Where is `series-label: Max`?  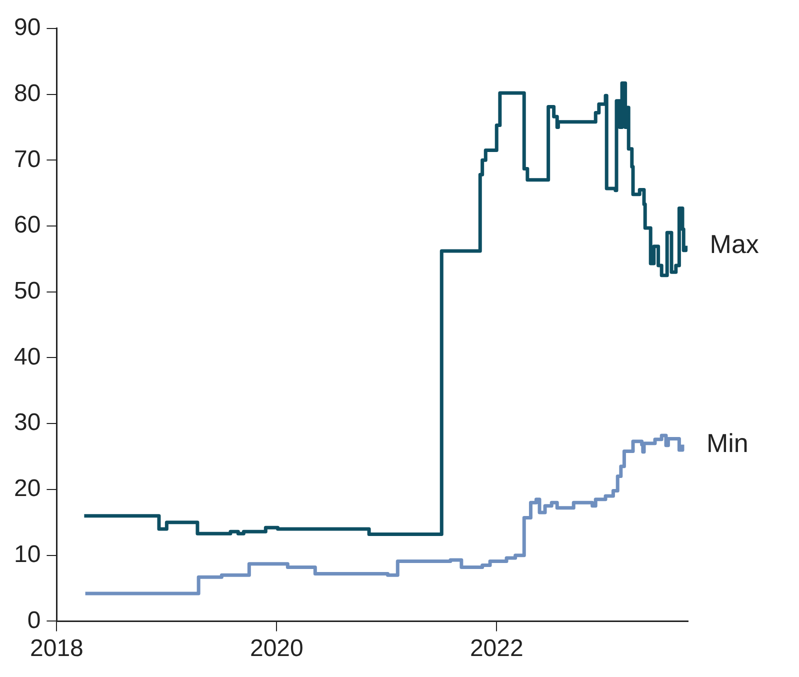 series-label: Max is located at coordinates (734, 243).